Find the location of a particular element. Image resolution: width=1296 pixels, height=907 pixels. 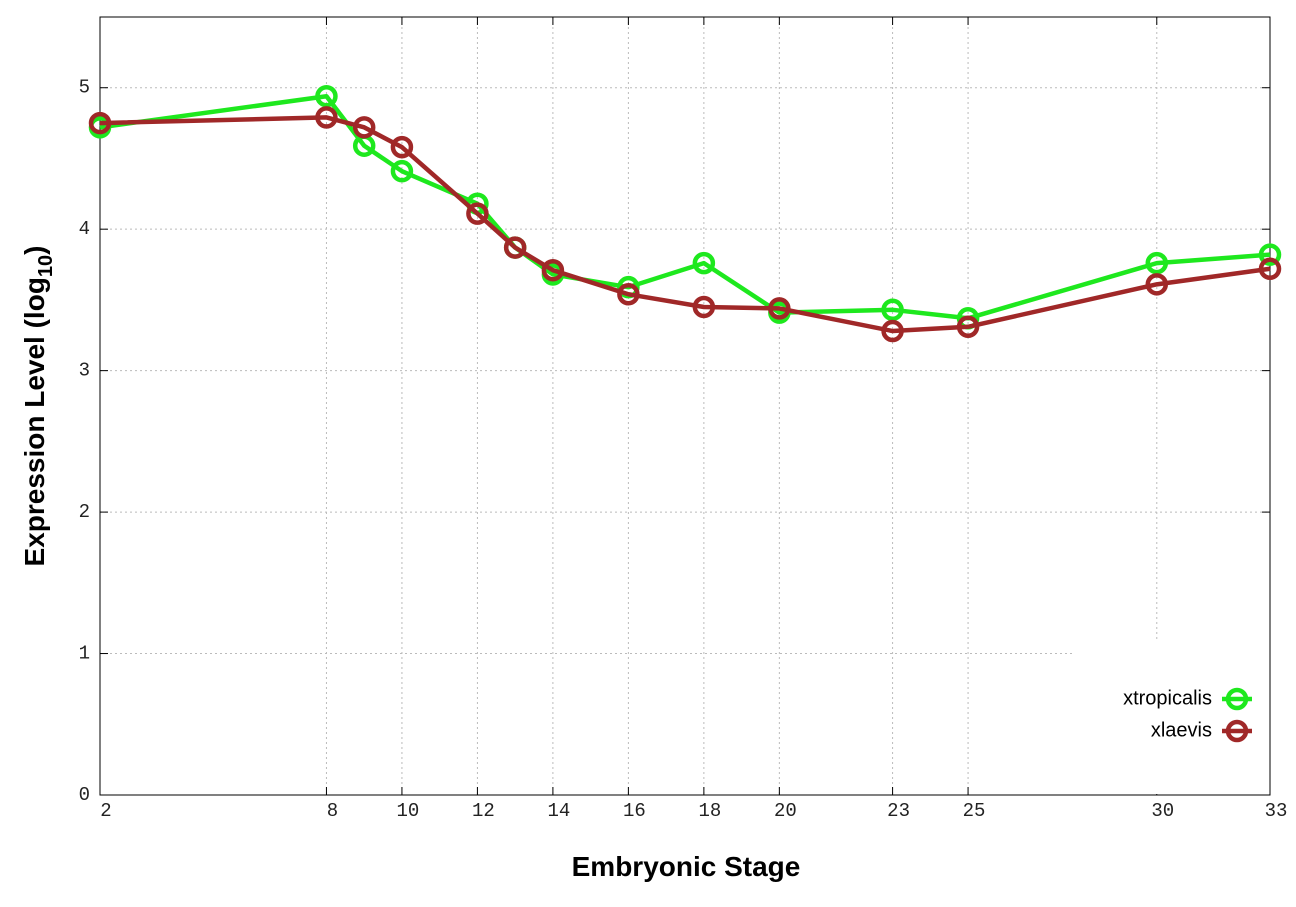

x-tick-label: 18 is located at coordinates (709, 811).